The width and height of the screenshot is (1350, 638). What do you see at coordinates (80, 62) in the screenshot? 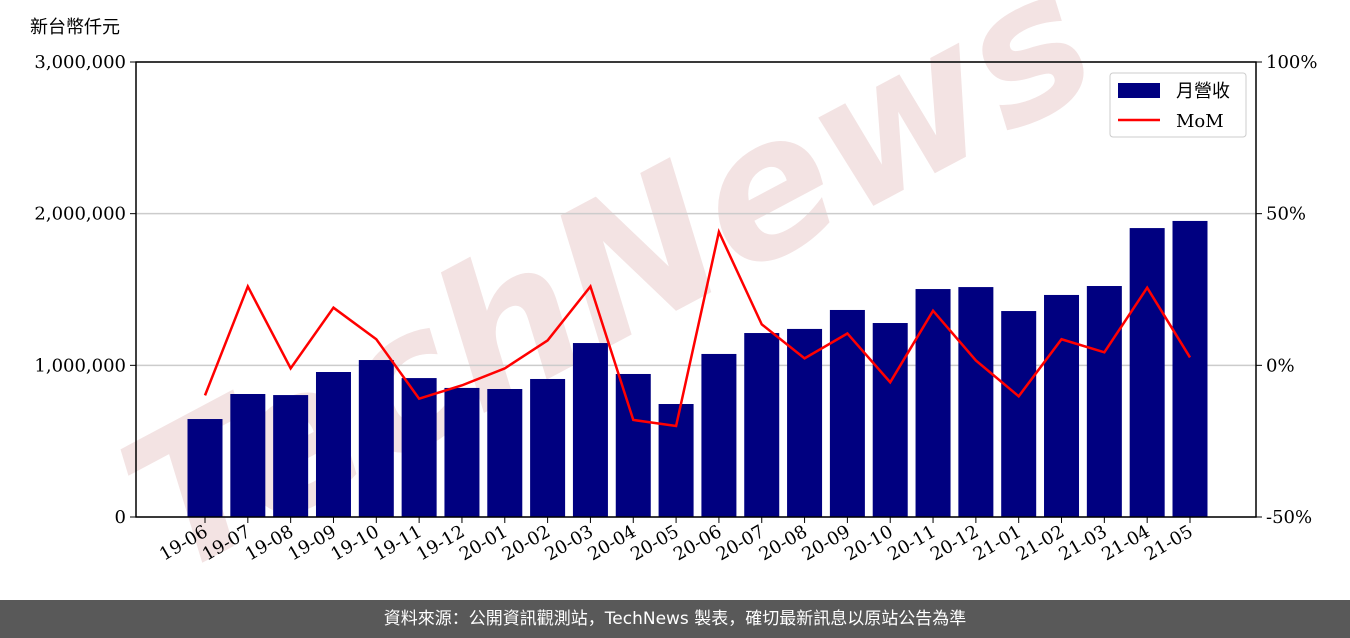
I see `y-tick-label: 3,000,000` at bounding box center [80, 62].